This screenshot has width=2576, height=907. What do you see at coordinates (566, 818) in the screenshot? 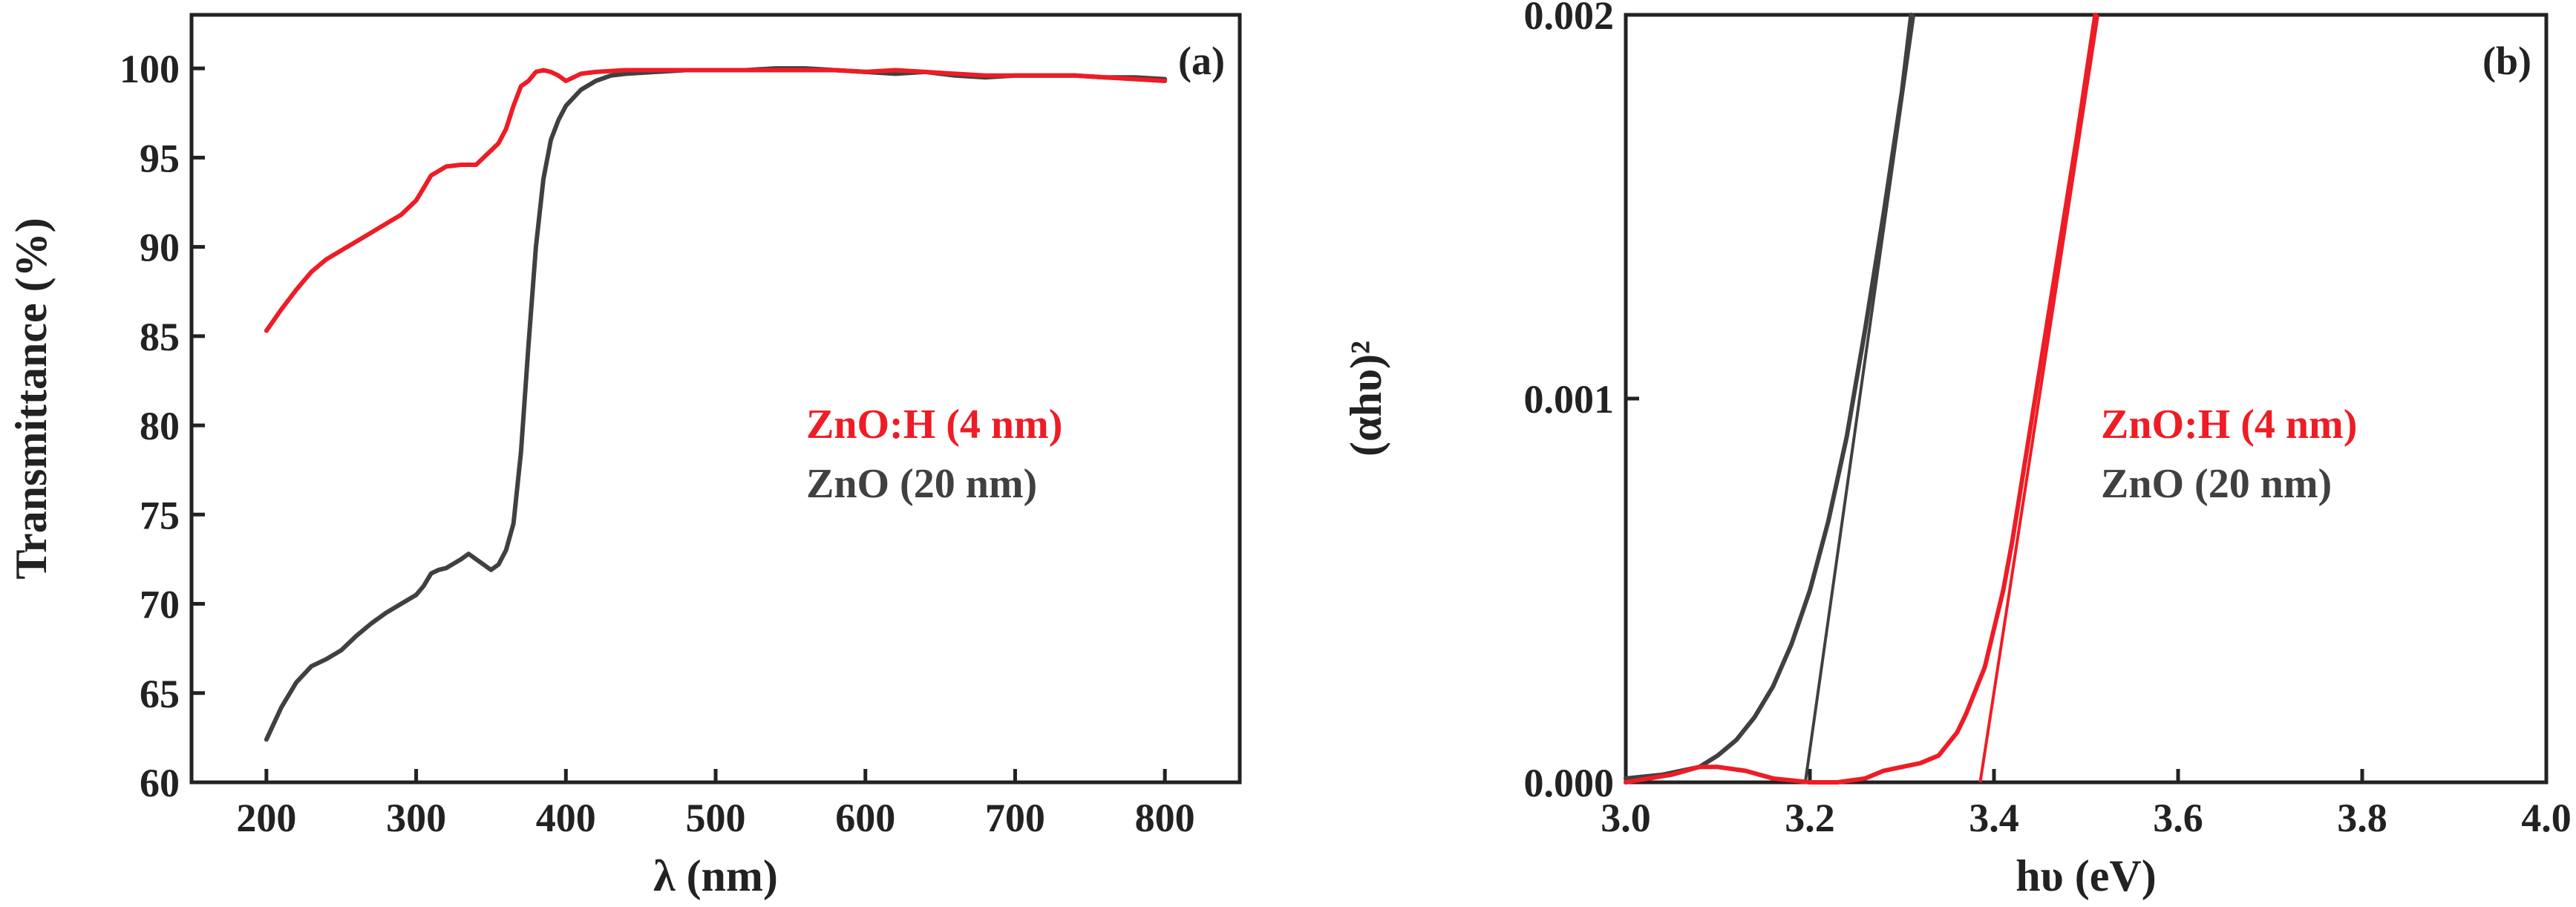
I see `panel-a-x-tick-label: 400` at bounding box center [566, 818].